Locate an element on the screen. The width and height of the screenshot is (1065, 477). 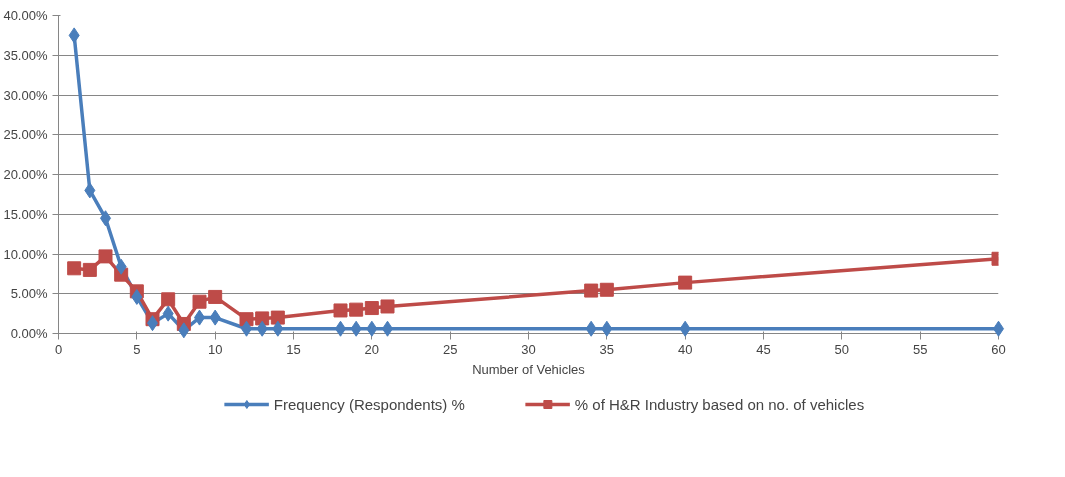
x-tick-label: 30 is located at coordinates (528, 349).